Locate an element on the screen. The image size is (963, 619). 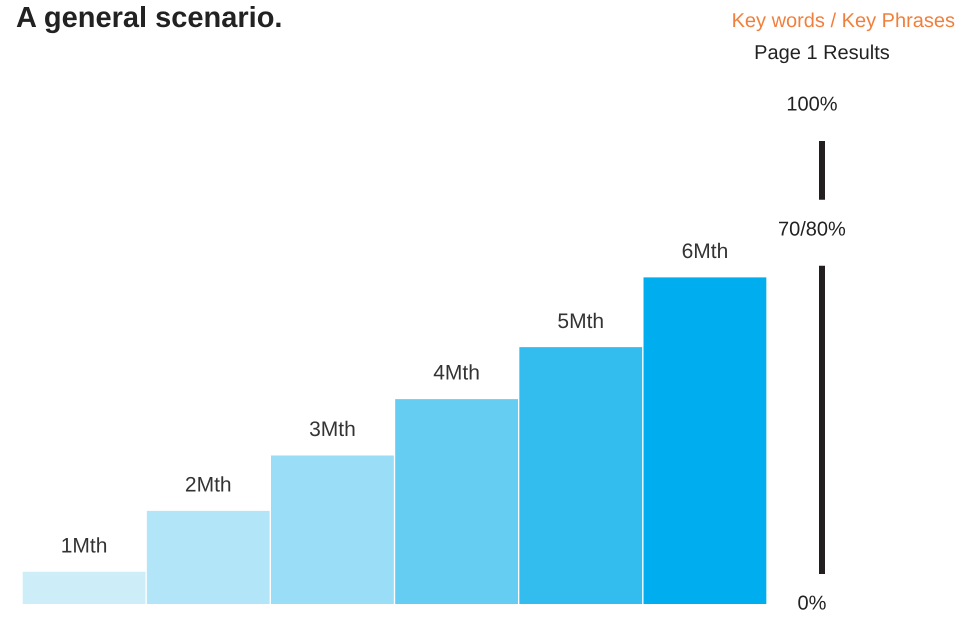
chart-title: A general scenario. is located at coordinates (149, 18).